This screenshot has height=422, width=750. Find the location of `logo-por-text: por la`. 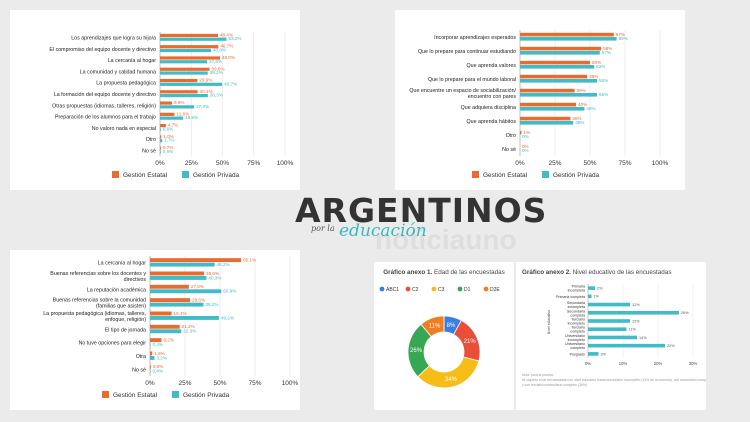

logo-por-text: por la is located at coordinates (323, 228).